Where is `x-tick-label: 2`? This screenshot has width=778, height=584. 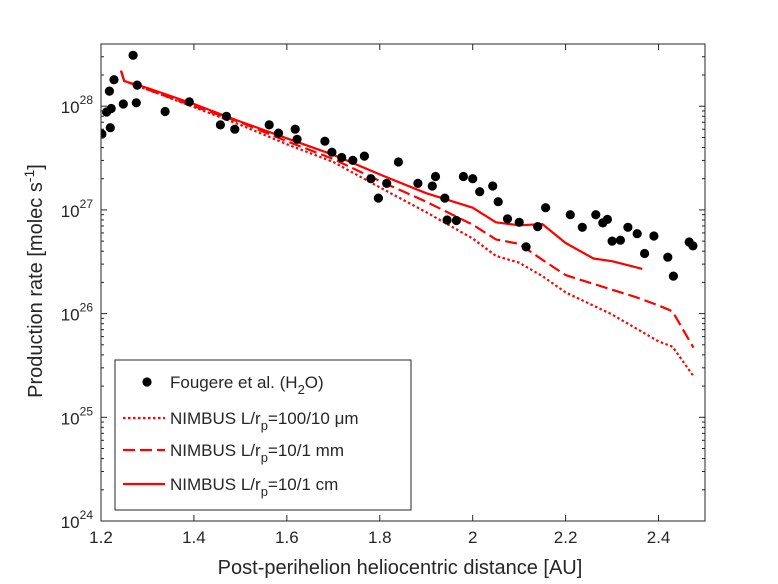 x-tick-label: 2 is located at coordinates (472, 537).